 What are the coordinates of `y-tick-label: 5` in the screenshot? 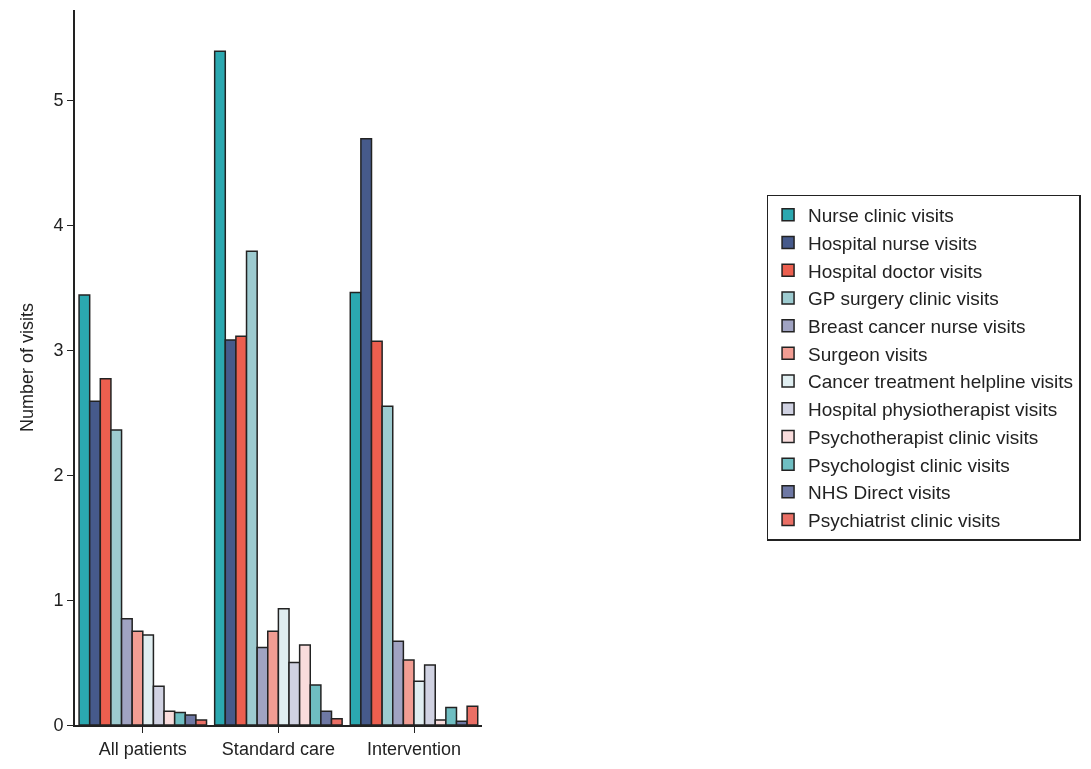 It's located at (58, 100).